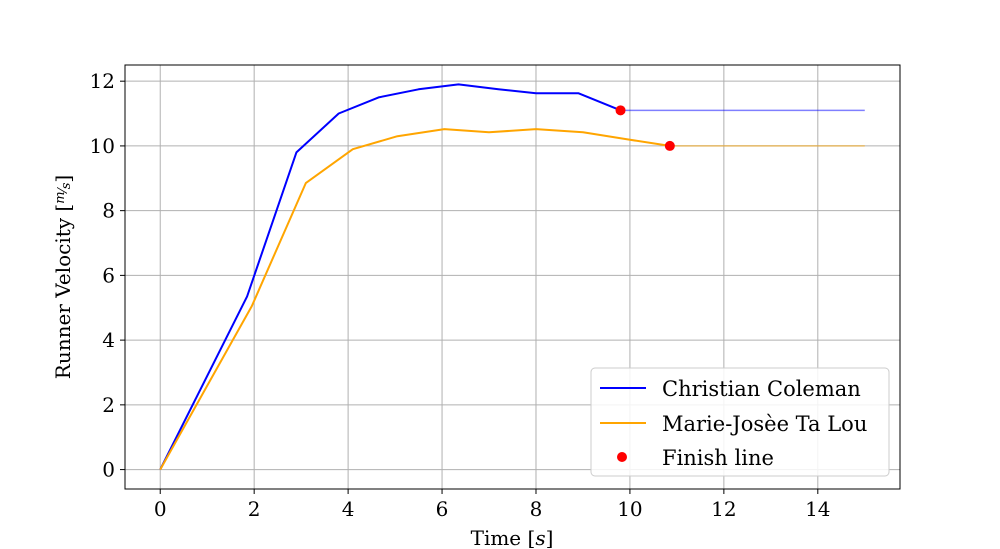  What do you see at coordinates (108, 405) in the screenshot?
I see `y-tick-label: 2` at bounding box center [108, 405].